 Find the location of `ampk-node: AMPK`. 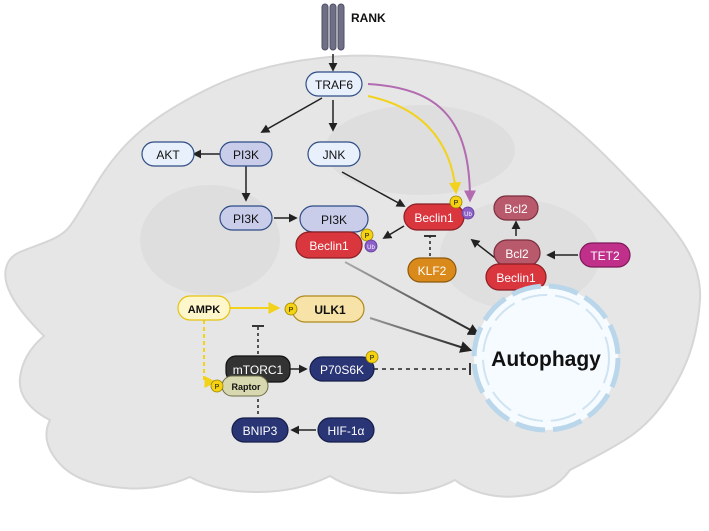

ampk-node: AMPK is located at coordinates (204, 308).